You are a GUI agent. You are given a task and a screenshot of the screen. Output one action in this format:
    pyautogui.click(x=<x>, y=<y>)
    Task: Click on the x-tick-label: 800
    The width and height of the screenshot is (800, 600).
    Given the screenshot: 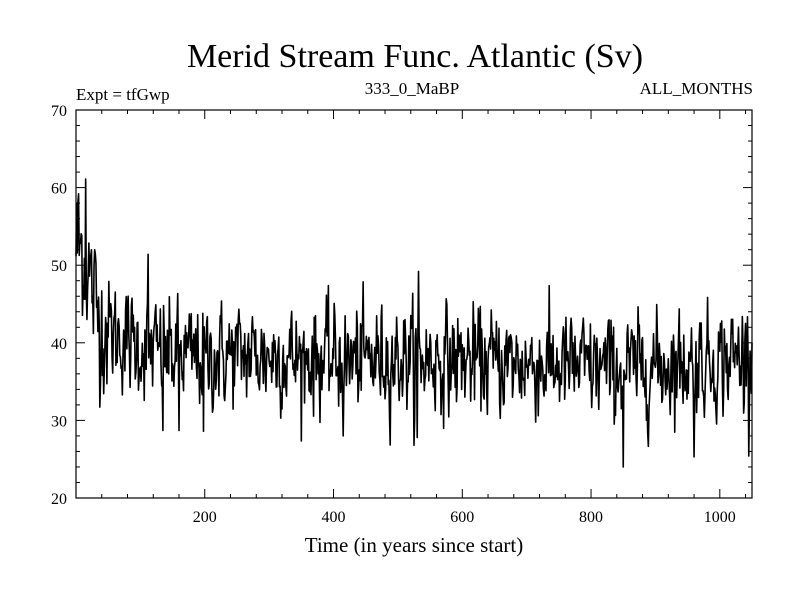 What is the action you would take?
    pyautogui.click(x=591, y=517)
    